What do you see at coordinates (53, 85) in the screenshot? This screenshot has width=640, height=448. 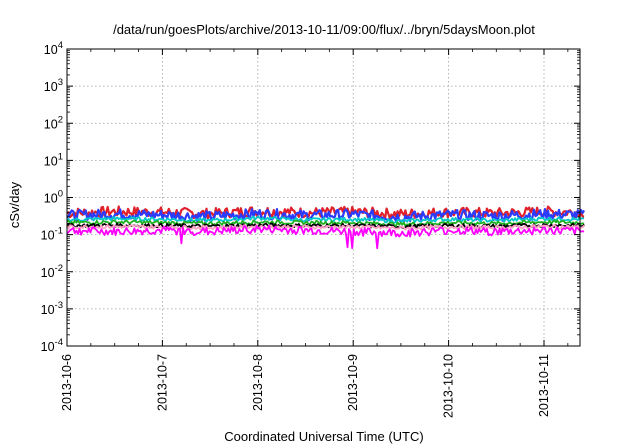 I see `y-tick-label: 10³` at bounding box center [53, 85].